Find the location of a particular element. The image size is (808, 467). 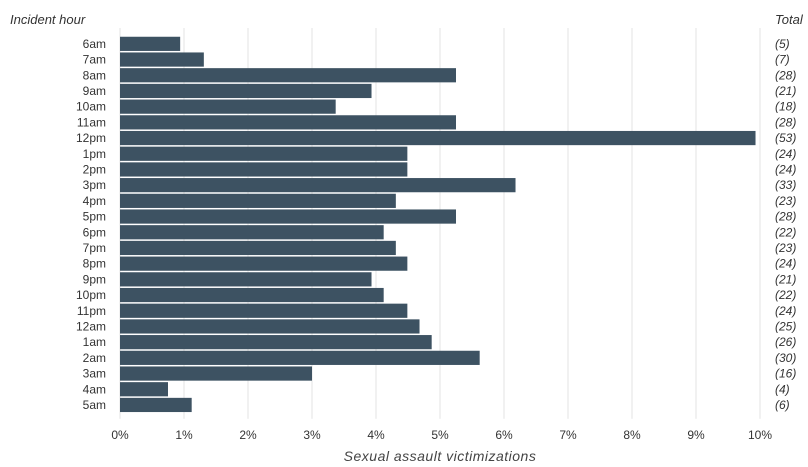

x-tick-label: 2% is located at coordinates (248, 435).